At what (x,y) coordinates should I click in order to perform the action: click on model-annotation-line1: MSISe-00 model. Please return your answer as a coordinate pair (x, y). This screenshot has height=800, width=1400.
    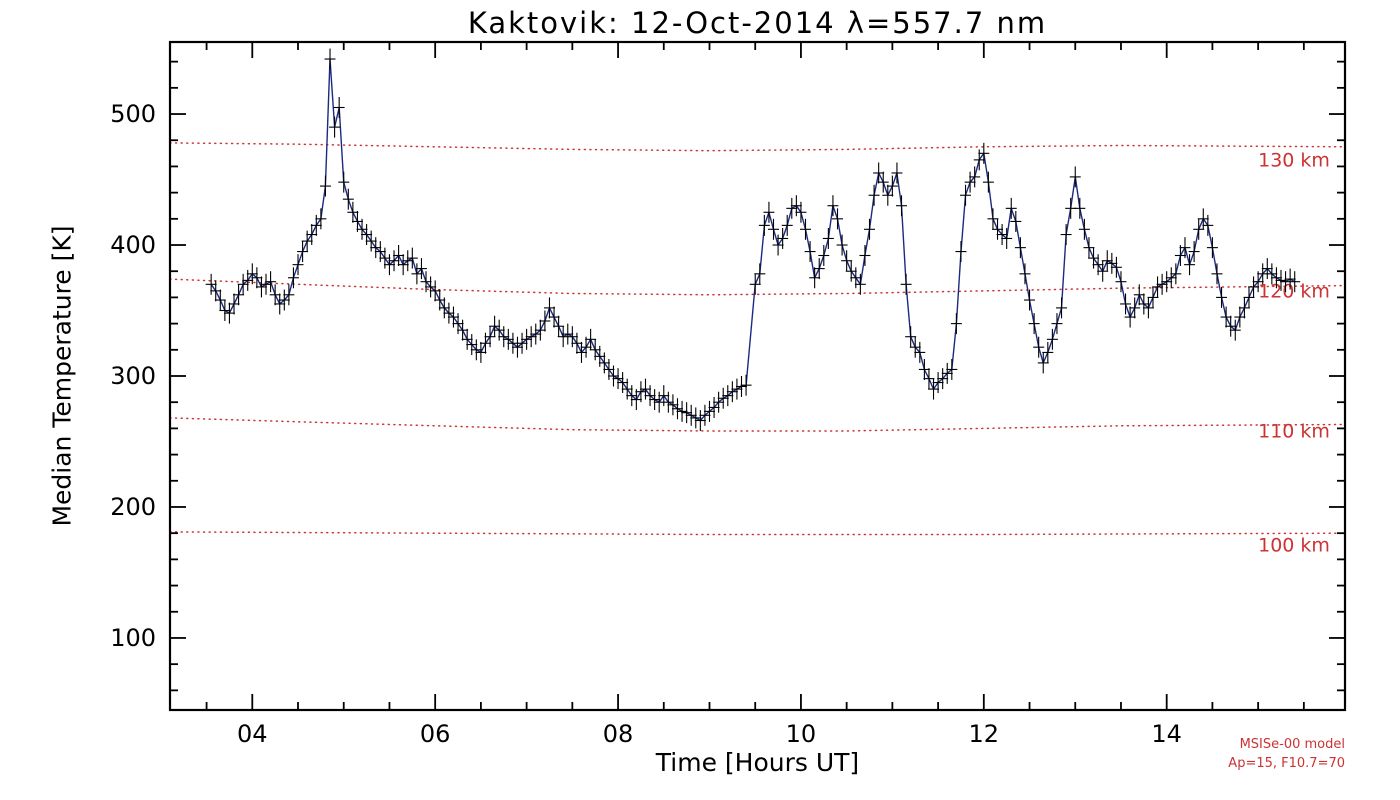
    Looking at the image, I should click on (1292, 744).